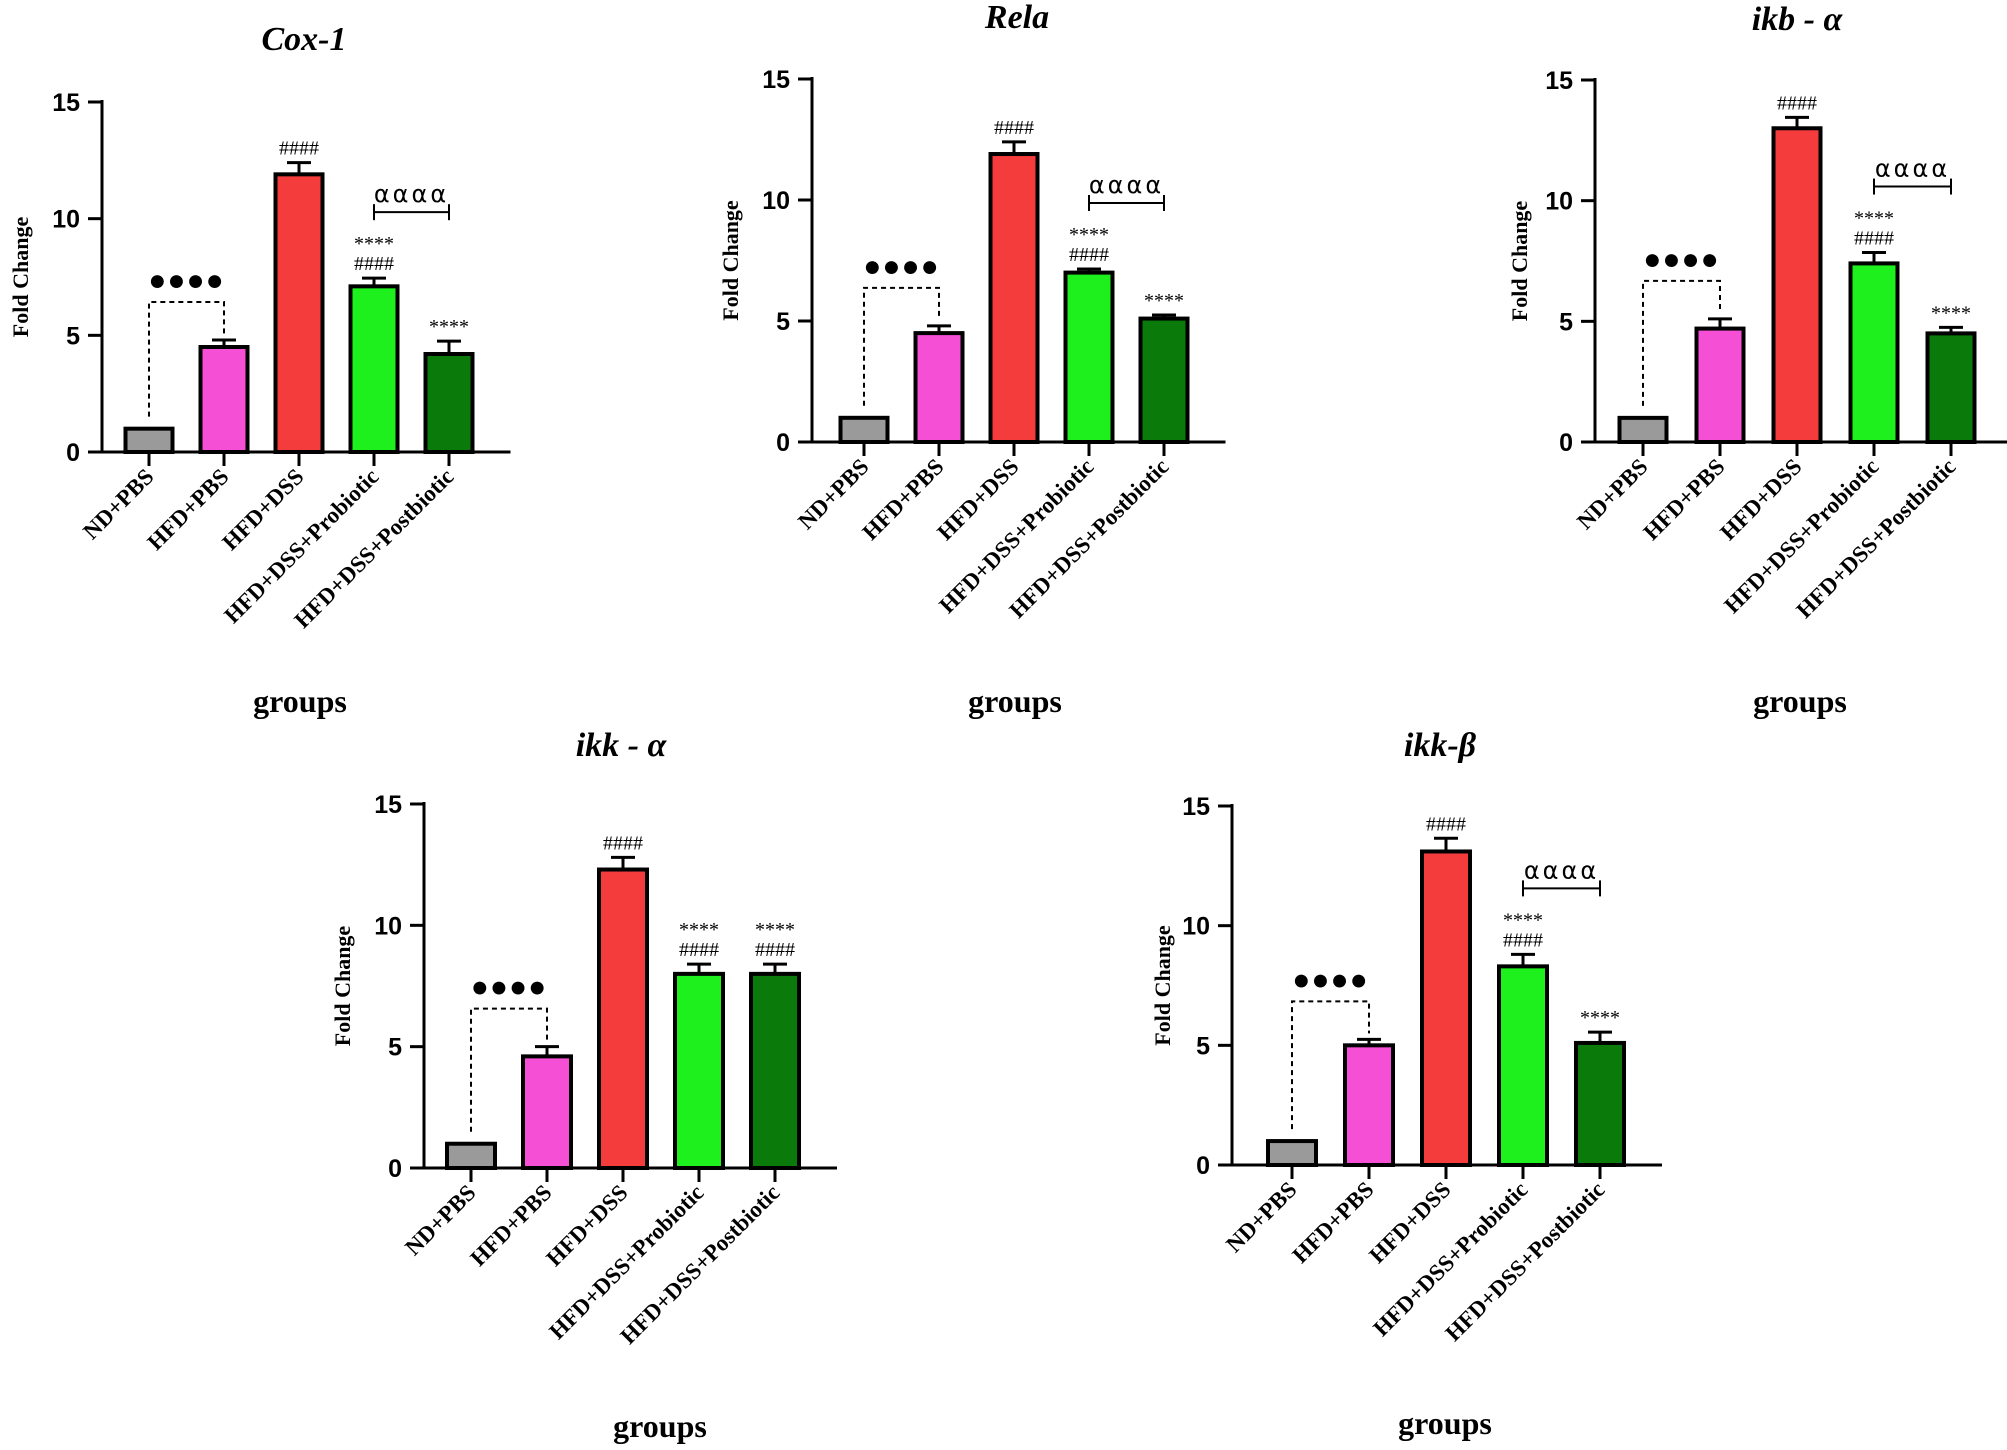  I want to click on chart-title: ikb - α, so click(1798, 19).